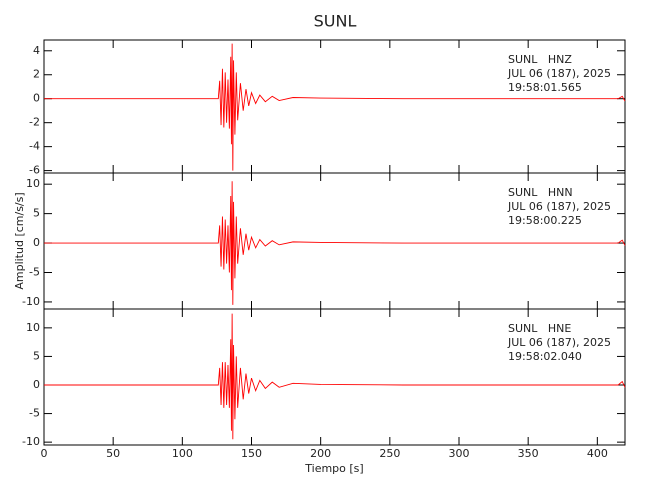 The width and height of the screenshot is (650, 500). Describe the element at coordinates (19, 240) in the screenshot. I see `y-axis-label: Amplitud [cm/s/s]` at that location.